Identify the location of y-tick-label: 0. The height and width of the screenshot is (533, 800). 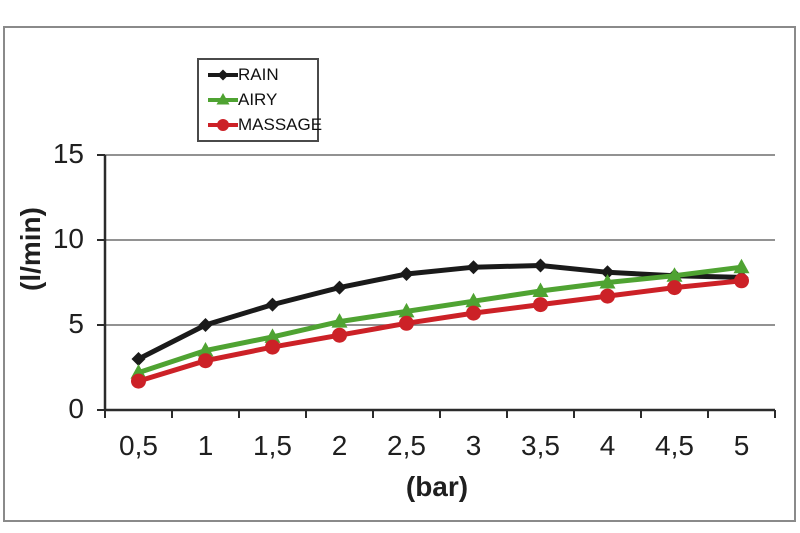
(76, 408).